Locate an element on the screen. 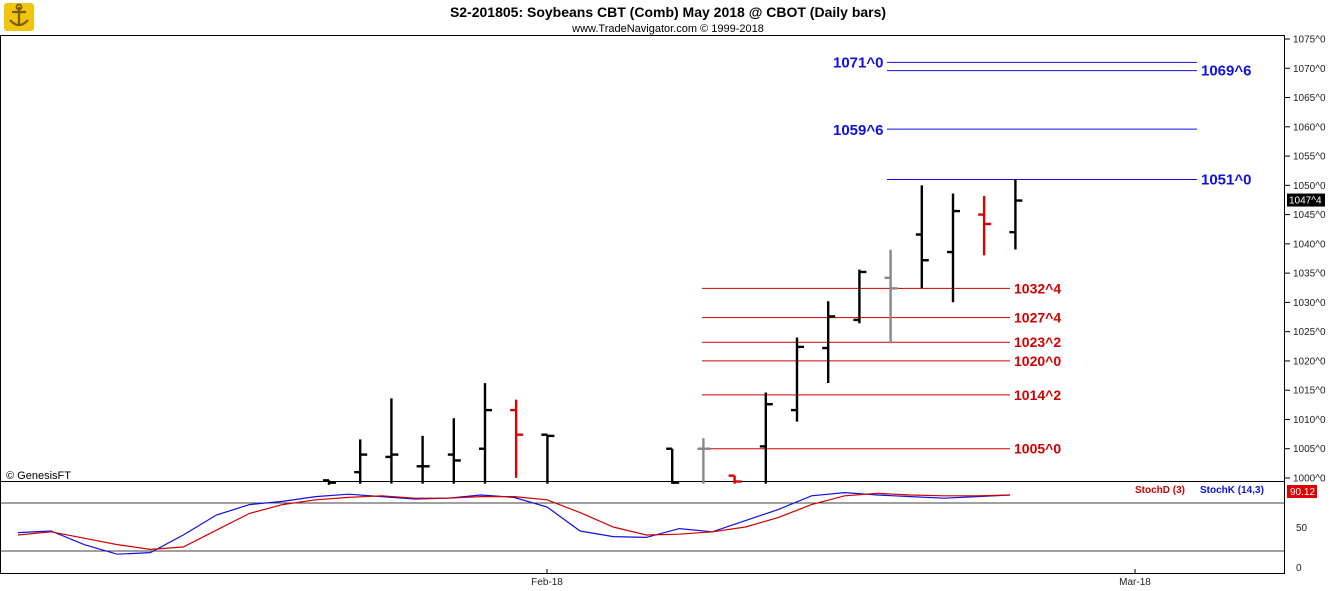 This screenshot has width=1336, height=591. stochastic-pane: 50 0 StochD (3) StochK (14,3) 90.12 is located at coordinates (658, 529).